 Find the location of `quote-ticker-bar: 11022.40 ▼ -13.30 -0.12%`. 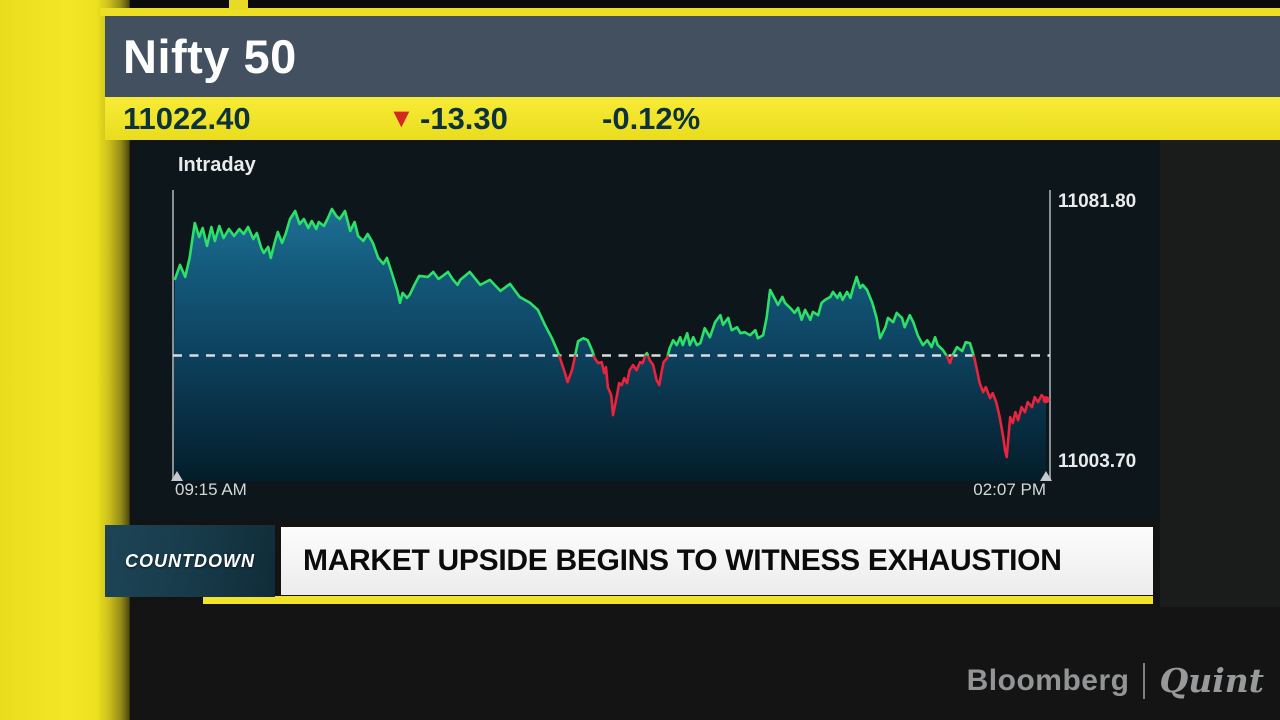

quote-ticker-bar: 11022.40 ▼ -13.30 -0.12% is located at coordinates (692, 118).